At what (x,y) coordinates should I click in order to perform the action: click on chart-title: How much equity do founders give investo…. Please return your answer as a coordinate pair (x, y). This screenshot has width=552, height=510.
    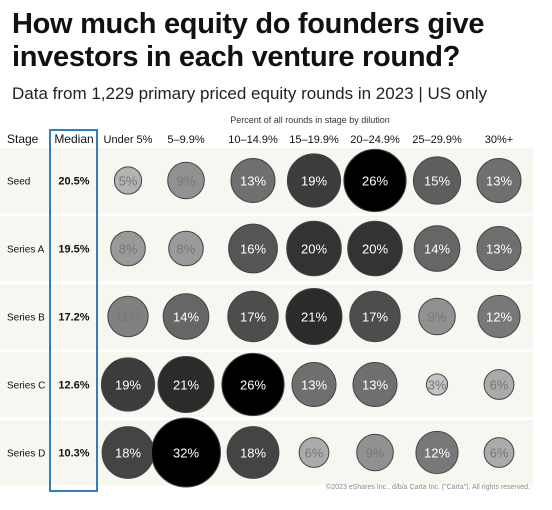
    Looking at the image, I should click on (248, 40).